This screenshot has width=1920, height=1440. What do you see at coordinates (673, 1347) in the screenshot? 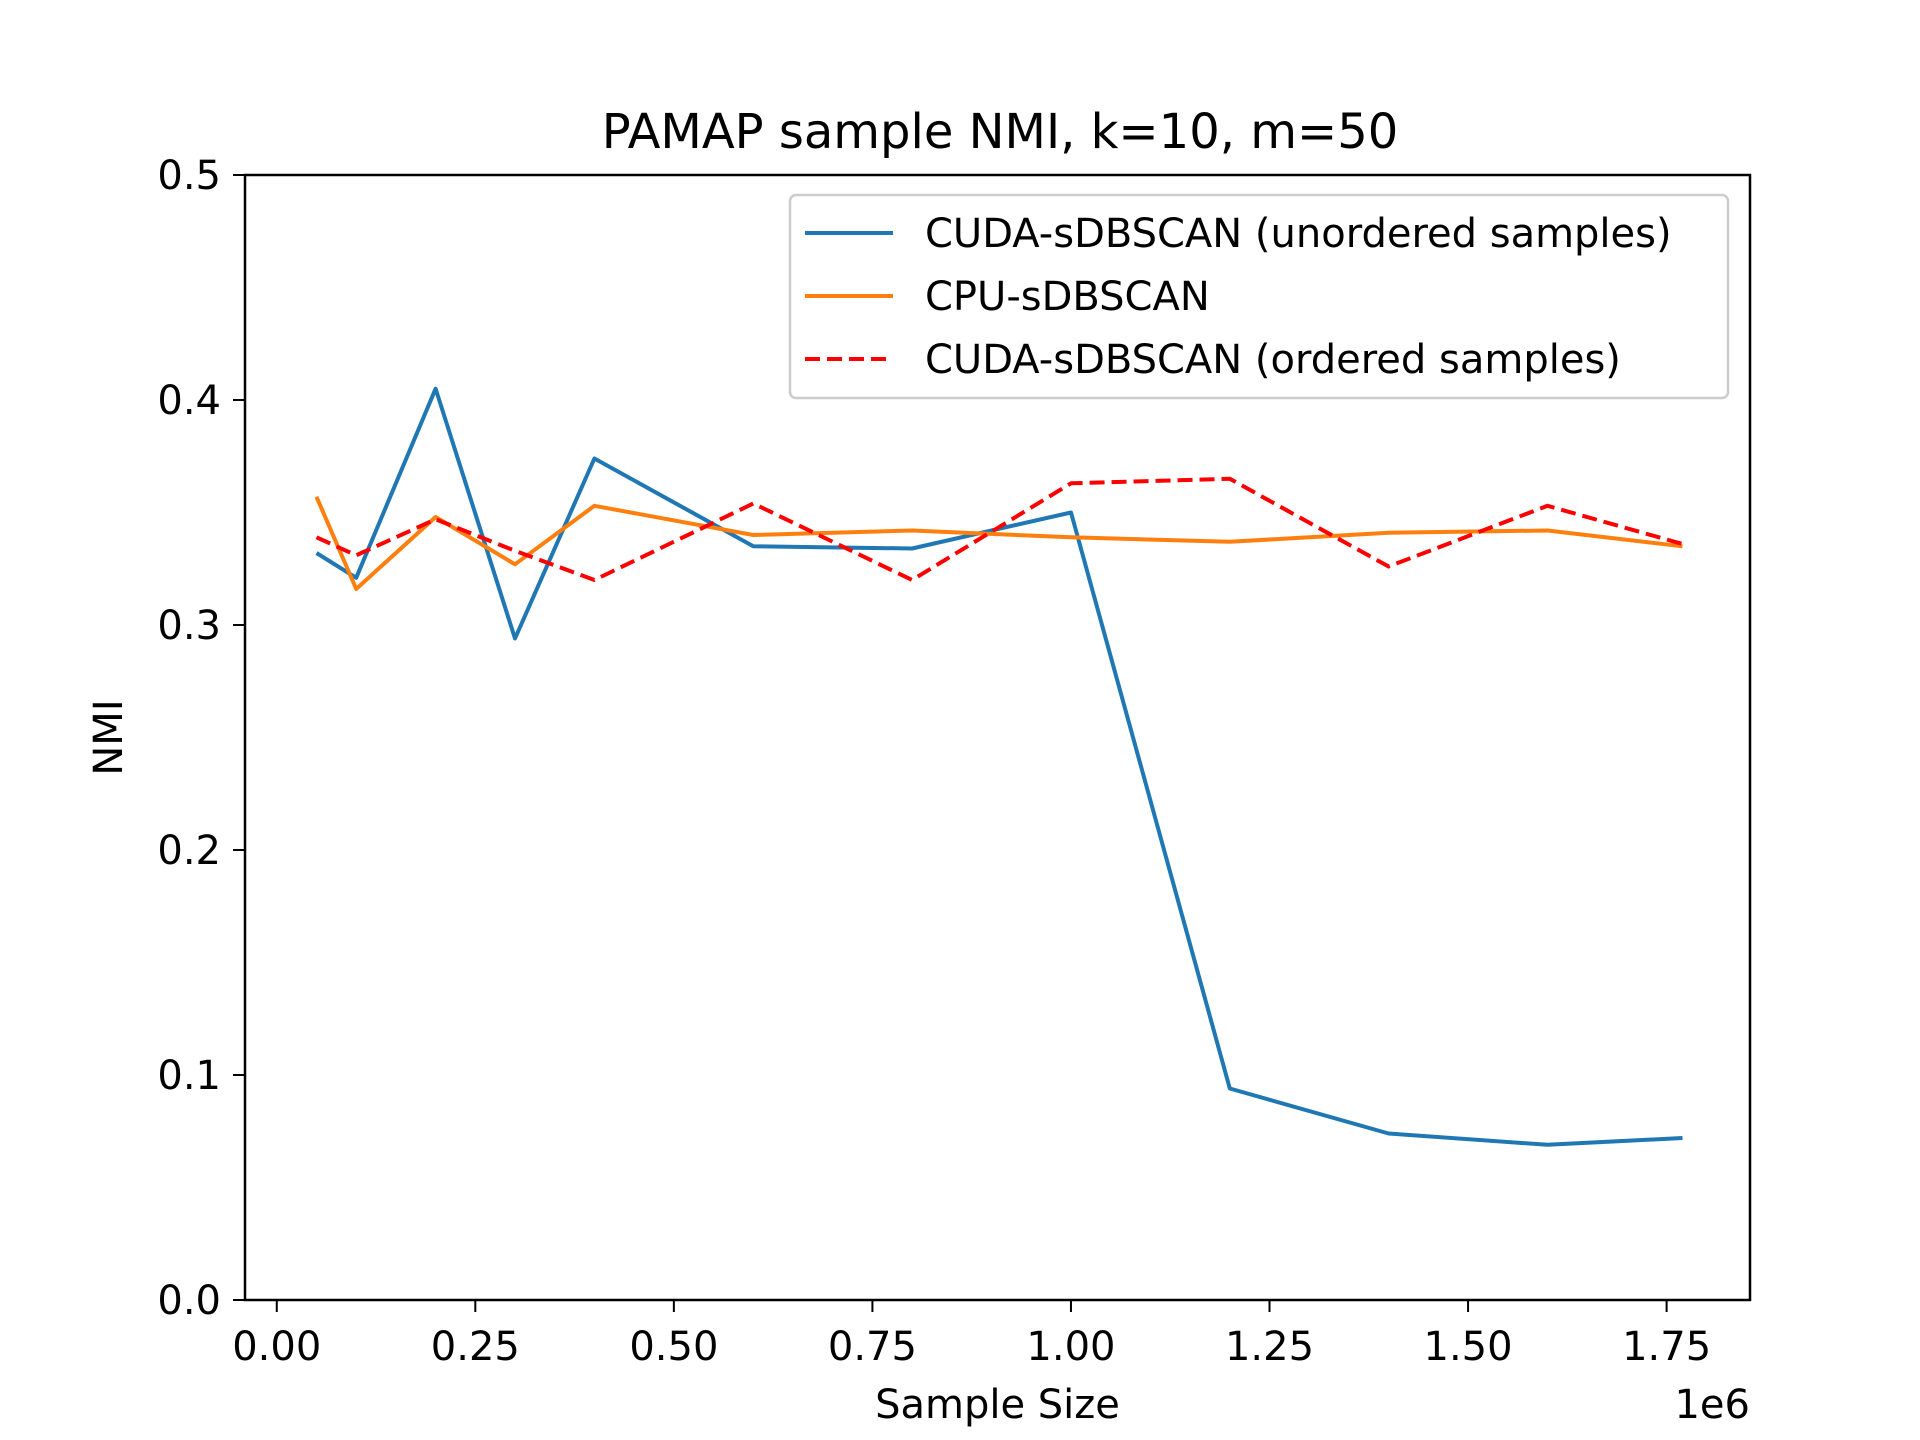
I see `x-tick-label: 0.50` at bounding box center [673, 1347].